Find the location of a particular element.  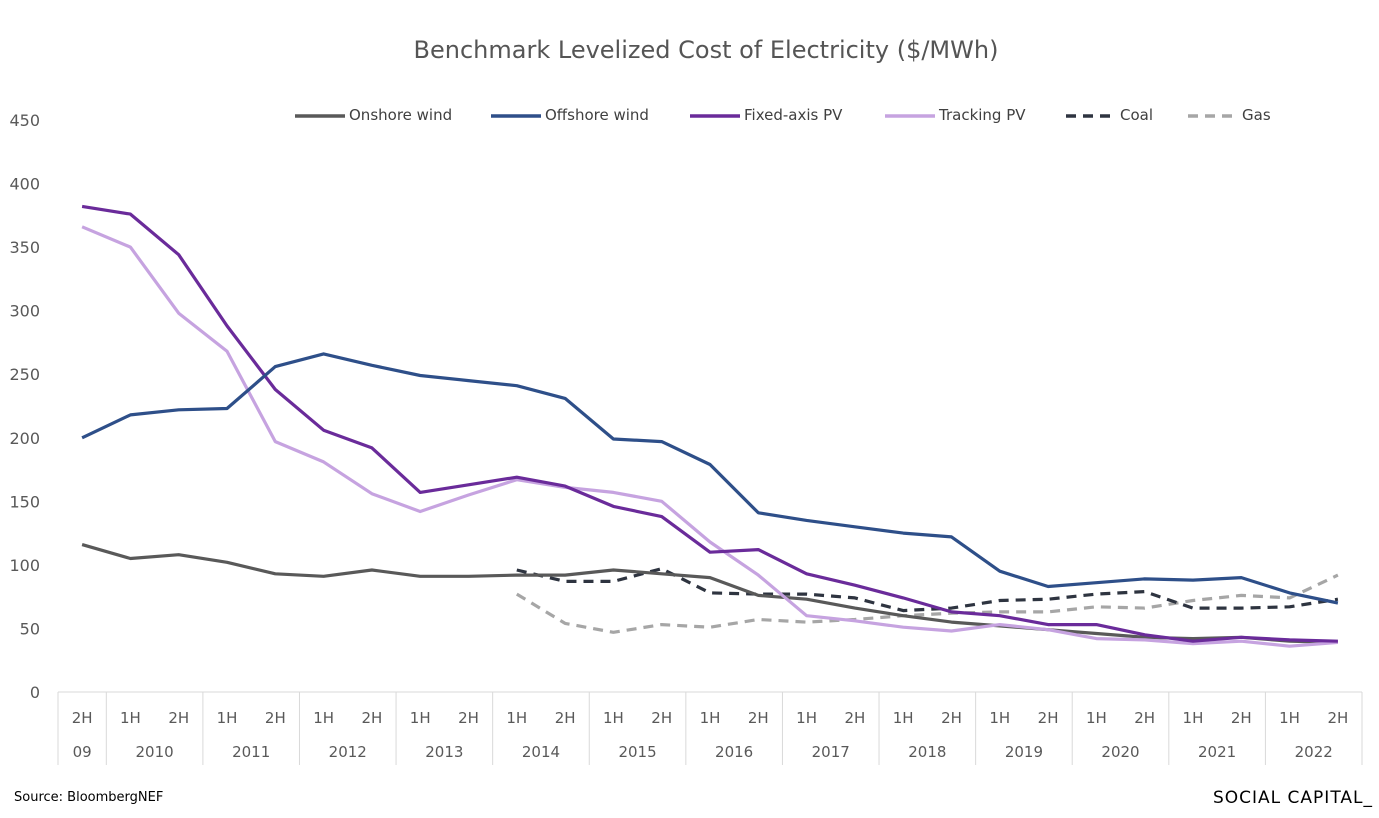

x-tick-year-label: 2019 is located at coordinates (1024, 752).